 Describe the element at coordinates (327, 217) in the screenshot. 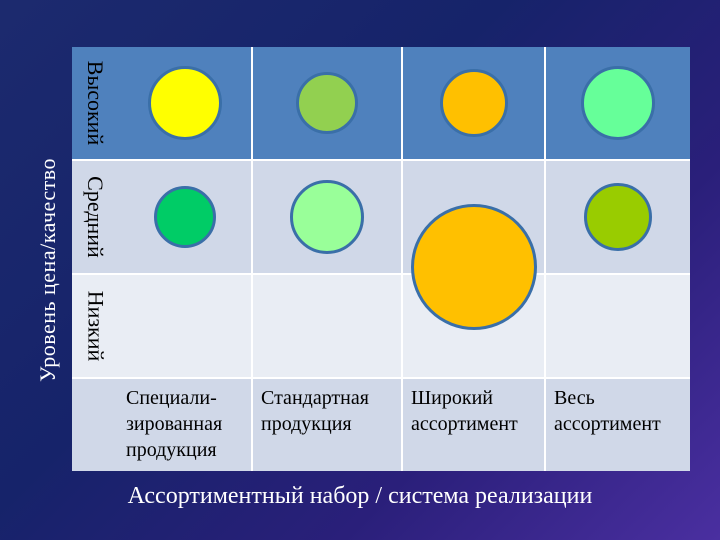

I see `bubble-mid-standard` at that location.